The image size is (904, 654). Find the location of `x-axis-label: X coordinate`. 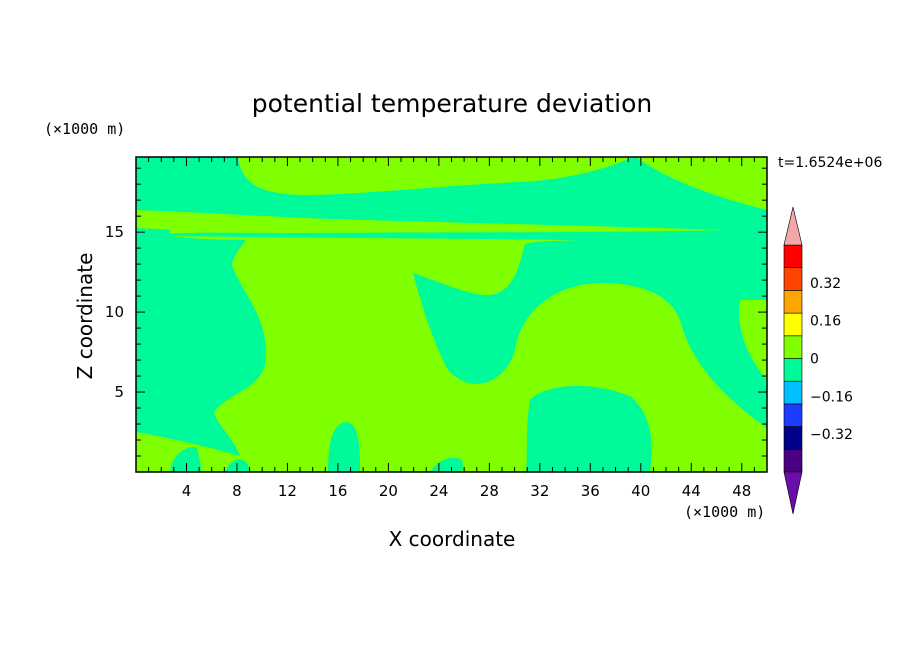

x-axis-label: X coordinate is located at coordinates (452, 539).